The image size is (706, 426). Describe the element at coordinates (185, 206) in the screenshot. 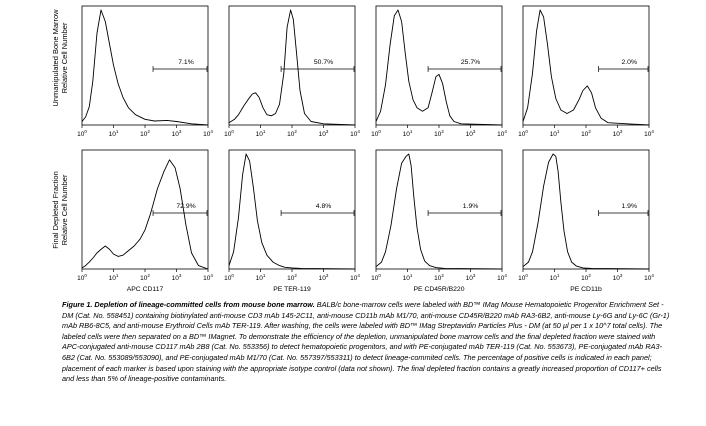

I see `gate-percentage-label: 72.9%` at that location.